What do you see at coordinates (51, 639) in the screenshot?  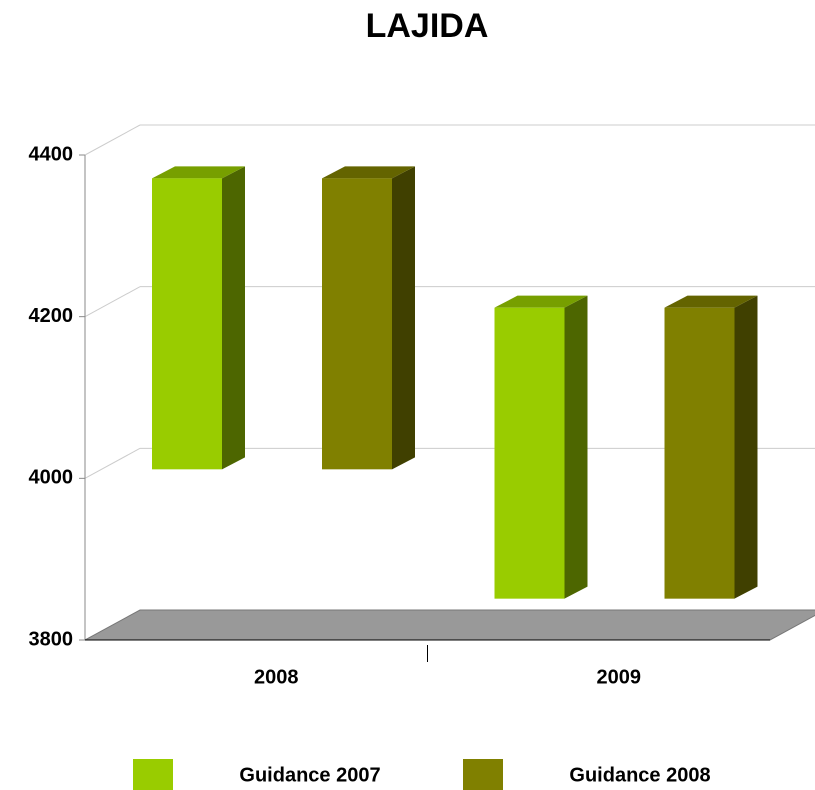 I see `y-tick-label: 3800` at bounding box center [51, 639].